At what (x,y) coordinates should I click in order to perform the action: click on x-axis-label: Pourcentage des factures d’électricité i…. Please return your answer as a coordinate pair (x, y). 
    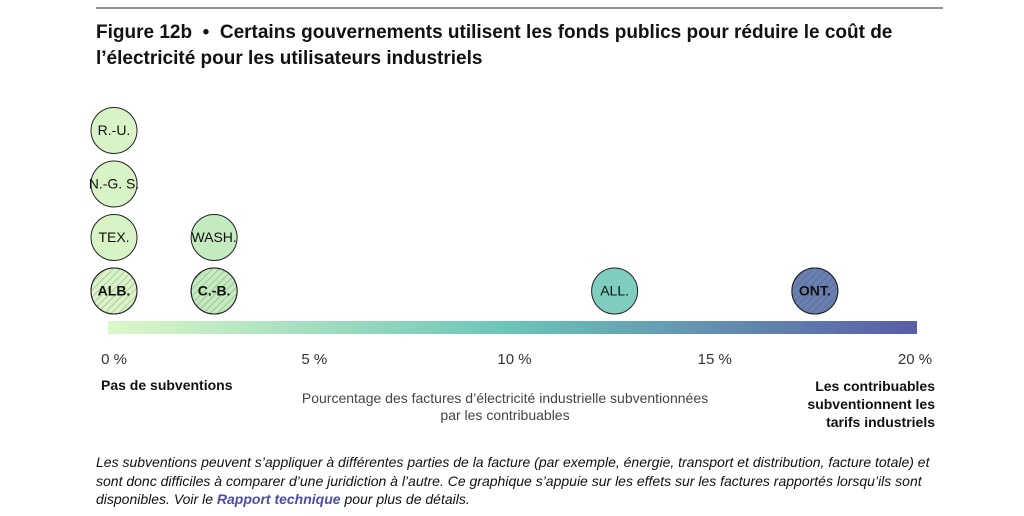
    Looking at the image, I should click on (505, 406).